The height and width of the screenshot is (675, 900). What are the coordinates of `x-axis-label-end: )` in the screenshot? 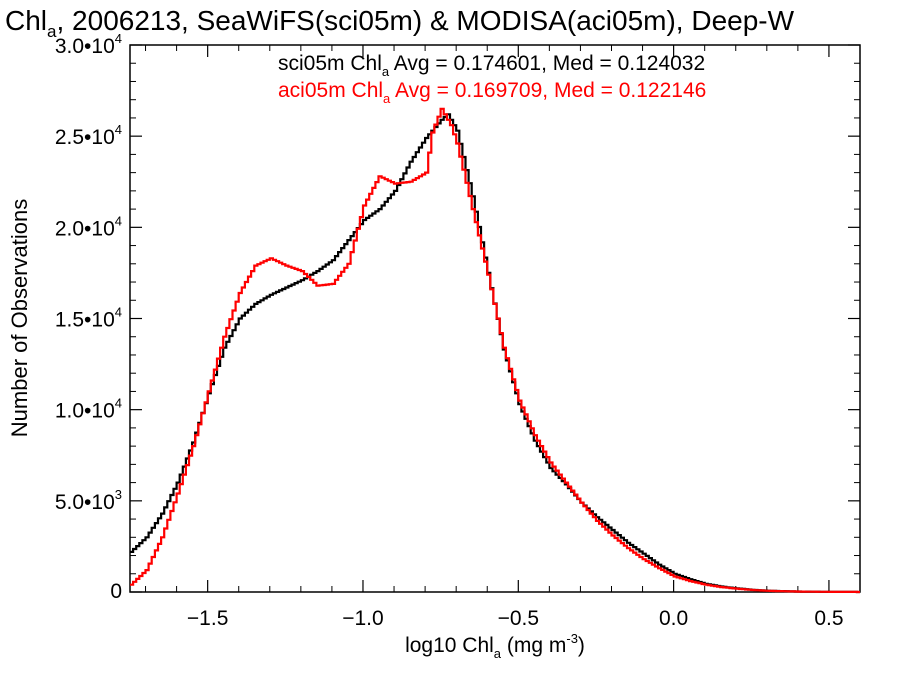 It's located at (581, 645).